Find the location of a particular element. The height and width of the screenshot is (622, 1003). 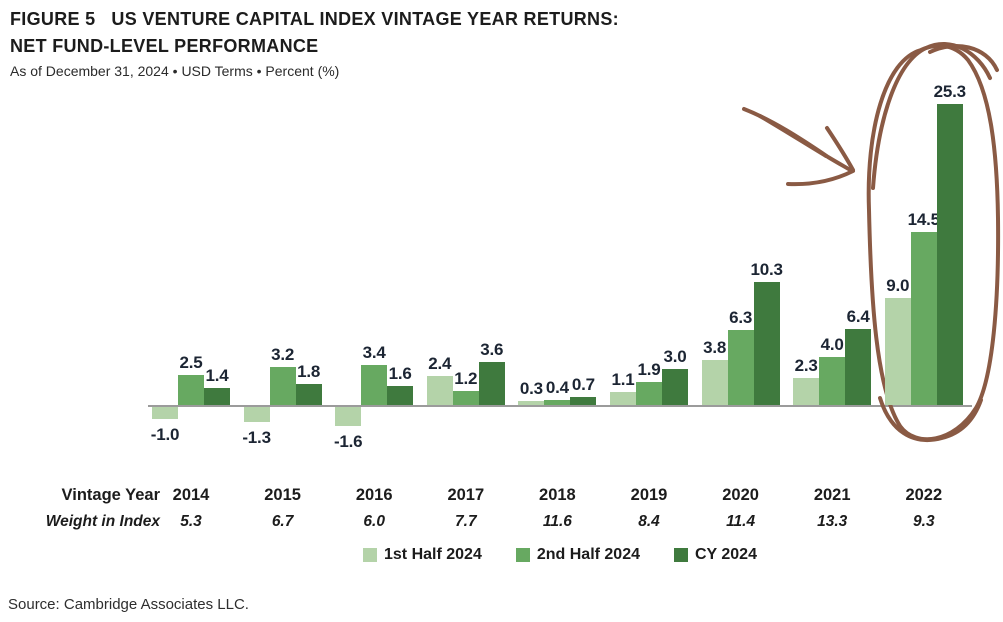

bar-2nd-half-2024-2019 is located at coordinates (649, 393).